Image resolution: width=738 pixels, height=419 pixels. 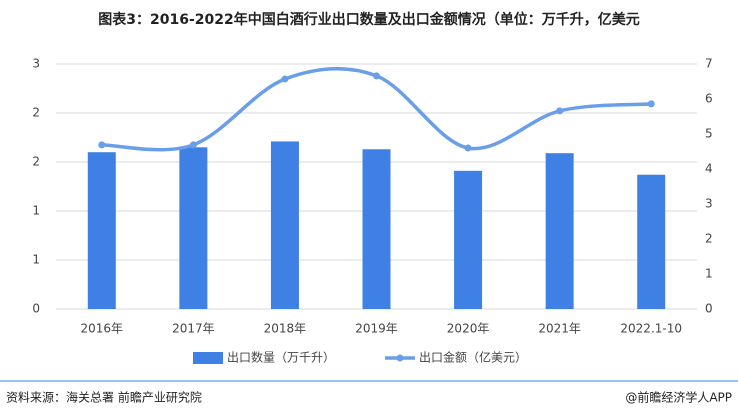 I want to click on source: 资料来源：海关总署 前瞻产业研究院, so click(x=104, y=397).